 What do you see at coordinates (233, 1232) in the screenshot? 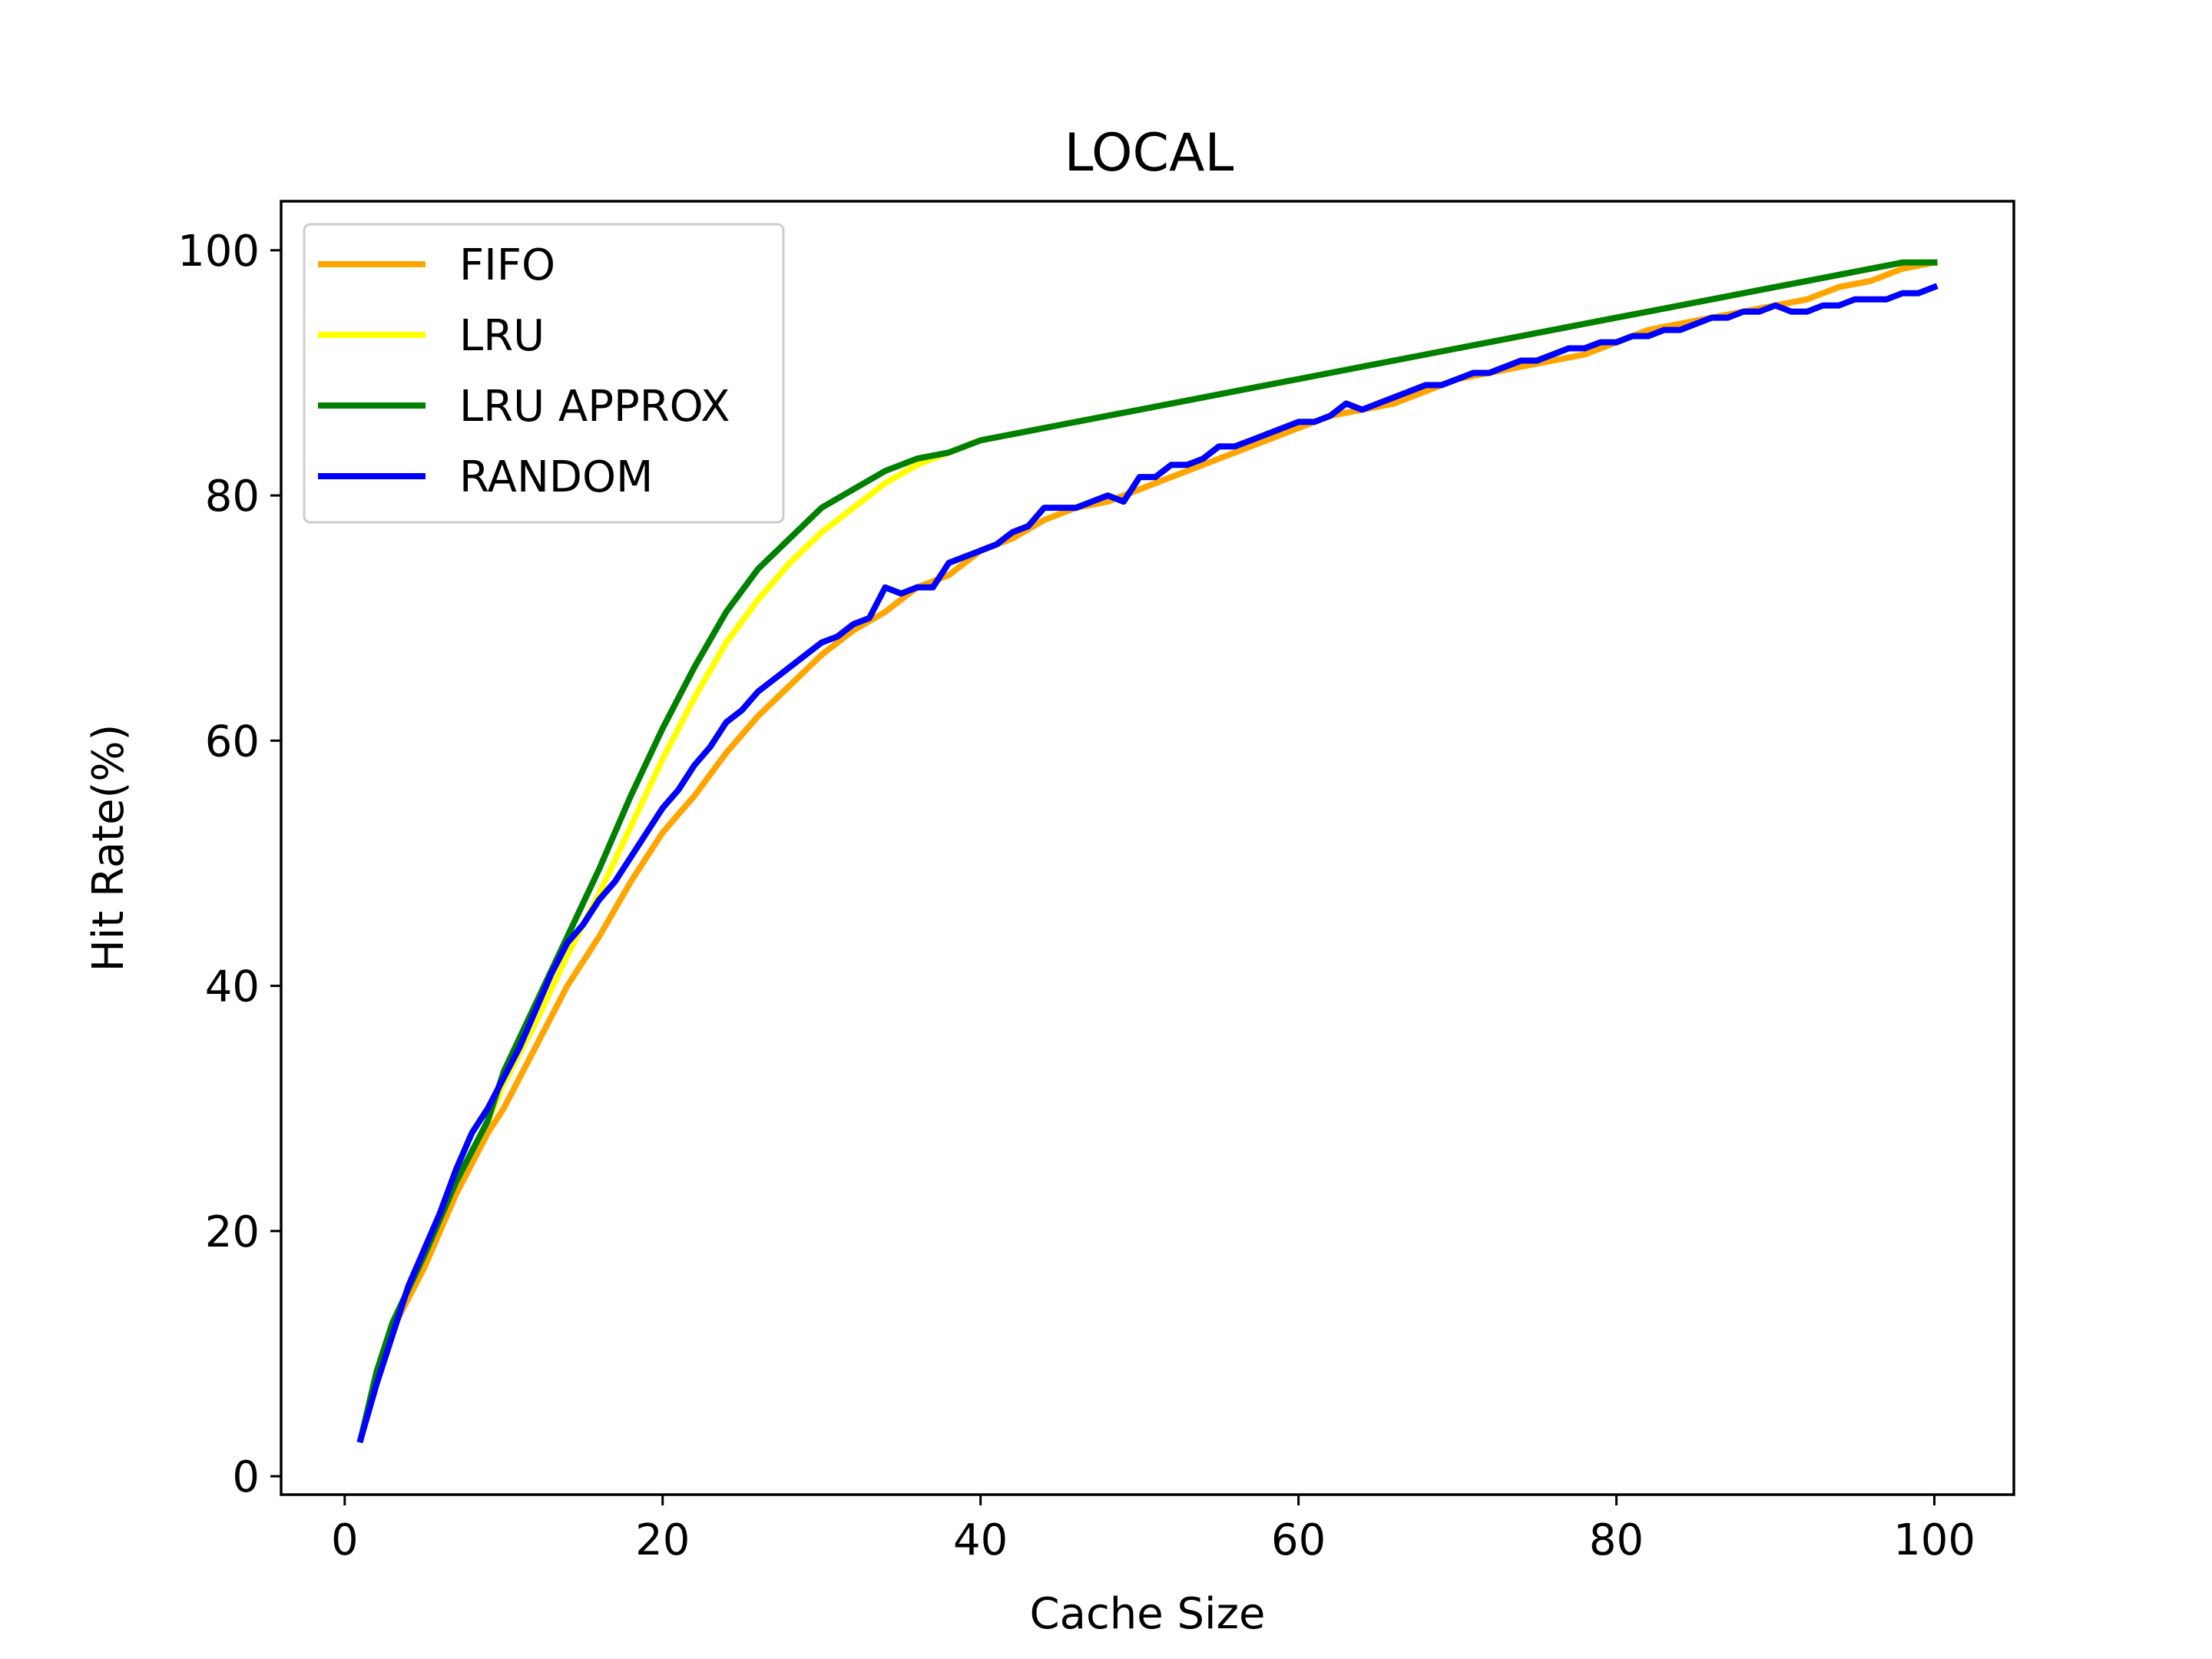
I see `y-tick-label: 20` at bounding box center [233, 1232].